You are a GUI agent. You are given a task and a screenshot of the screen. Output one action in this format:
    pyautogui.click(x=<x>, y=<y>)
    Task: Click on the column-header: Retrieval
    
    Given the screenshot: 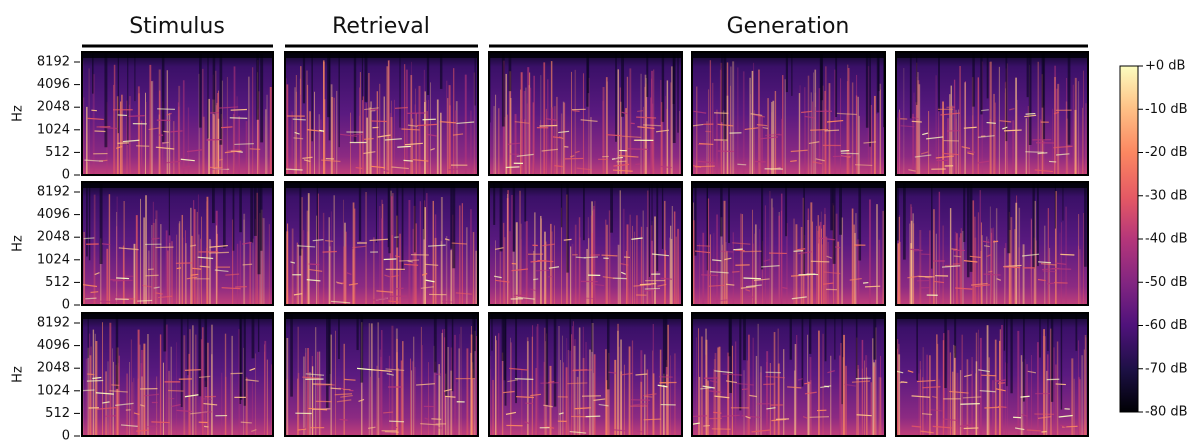 What is the action you would take?
    pyautogui.click(x=381, y=26)
    